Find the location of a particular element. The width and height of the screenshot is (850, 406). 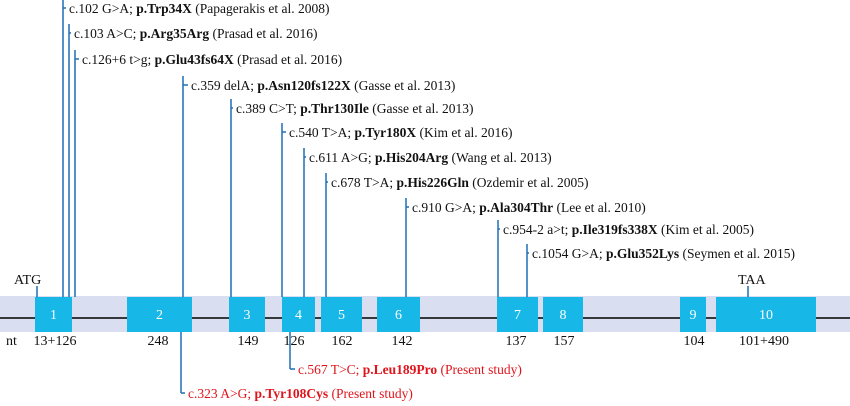

variant-nucleotide: c.910 G>A; is located at coordinates (444, 207).